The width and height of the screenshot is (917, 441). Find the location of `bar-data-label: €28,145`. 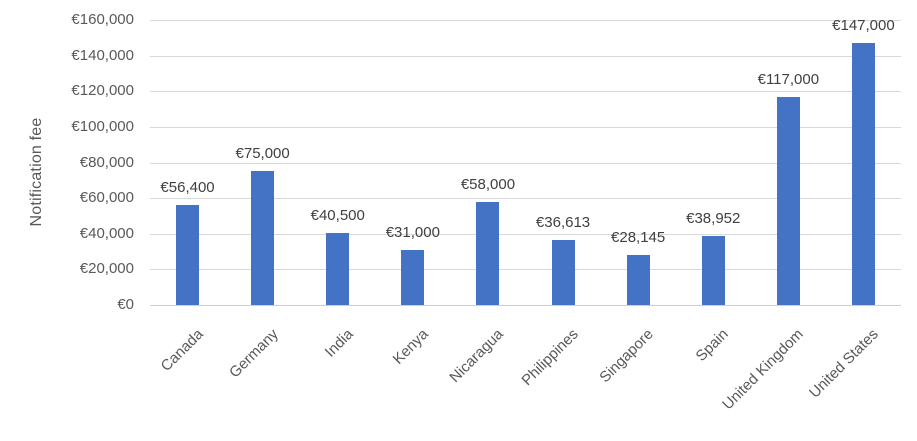

bar-data-label: €28,145 is located at coordinates (638, 237).